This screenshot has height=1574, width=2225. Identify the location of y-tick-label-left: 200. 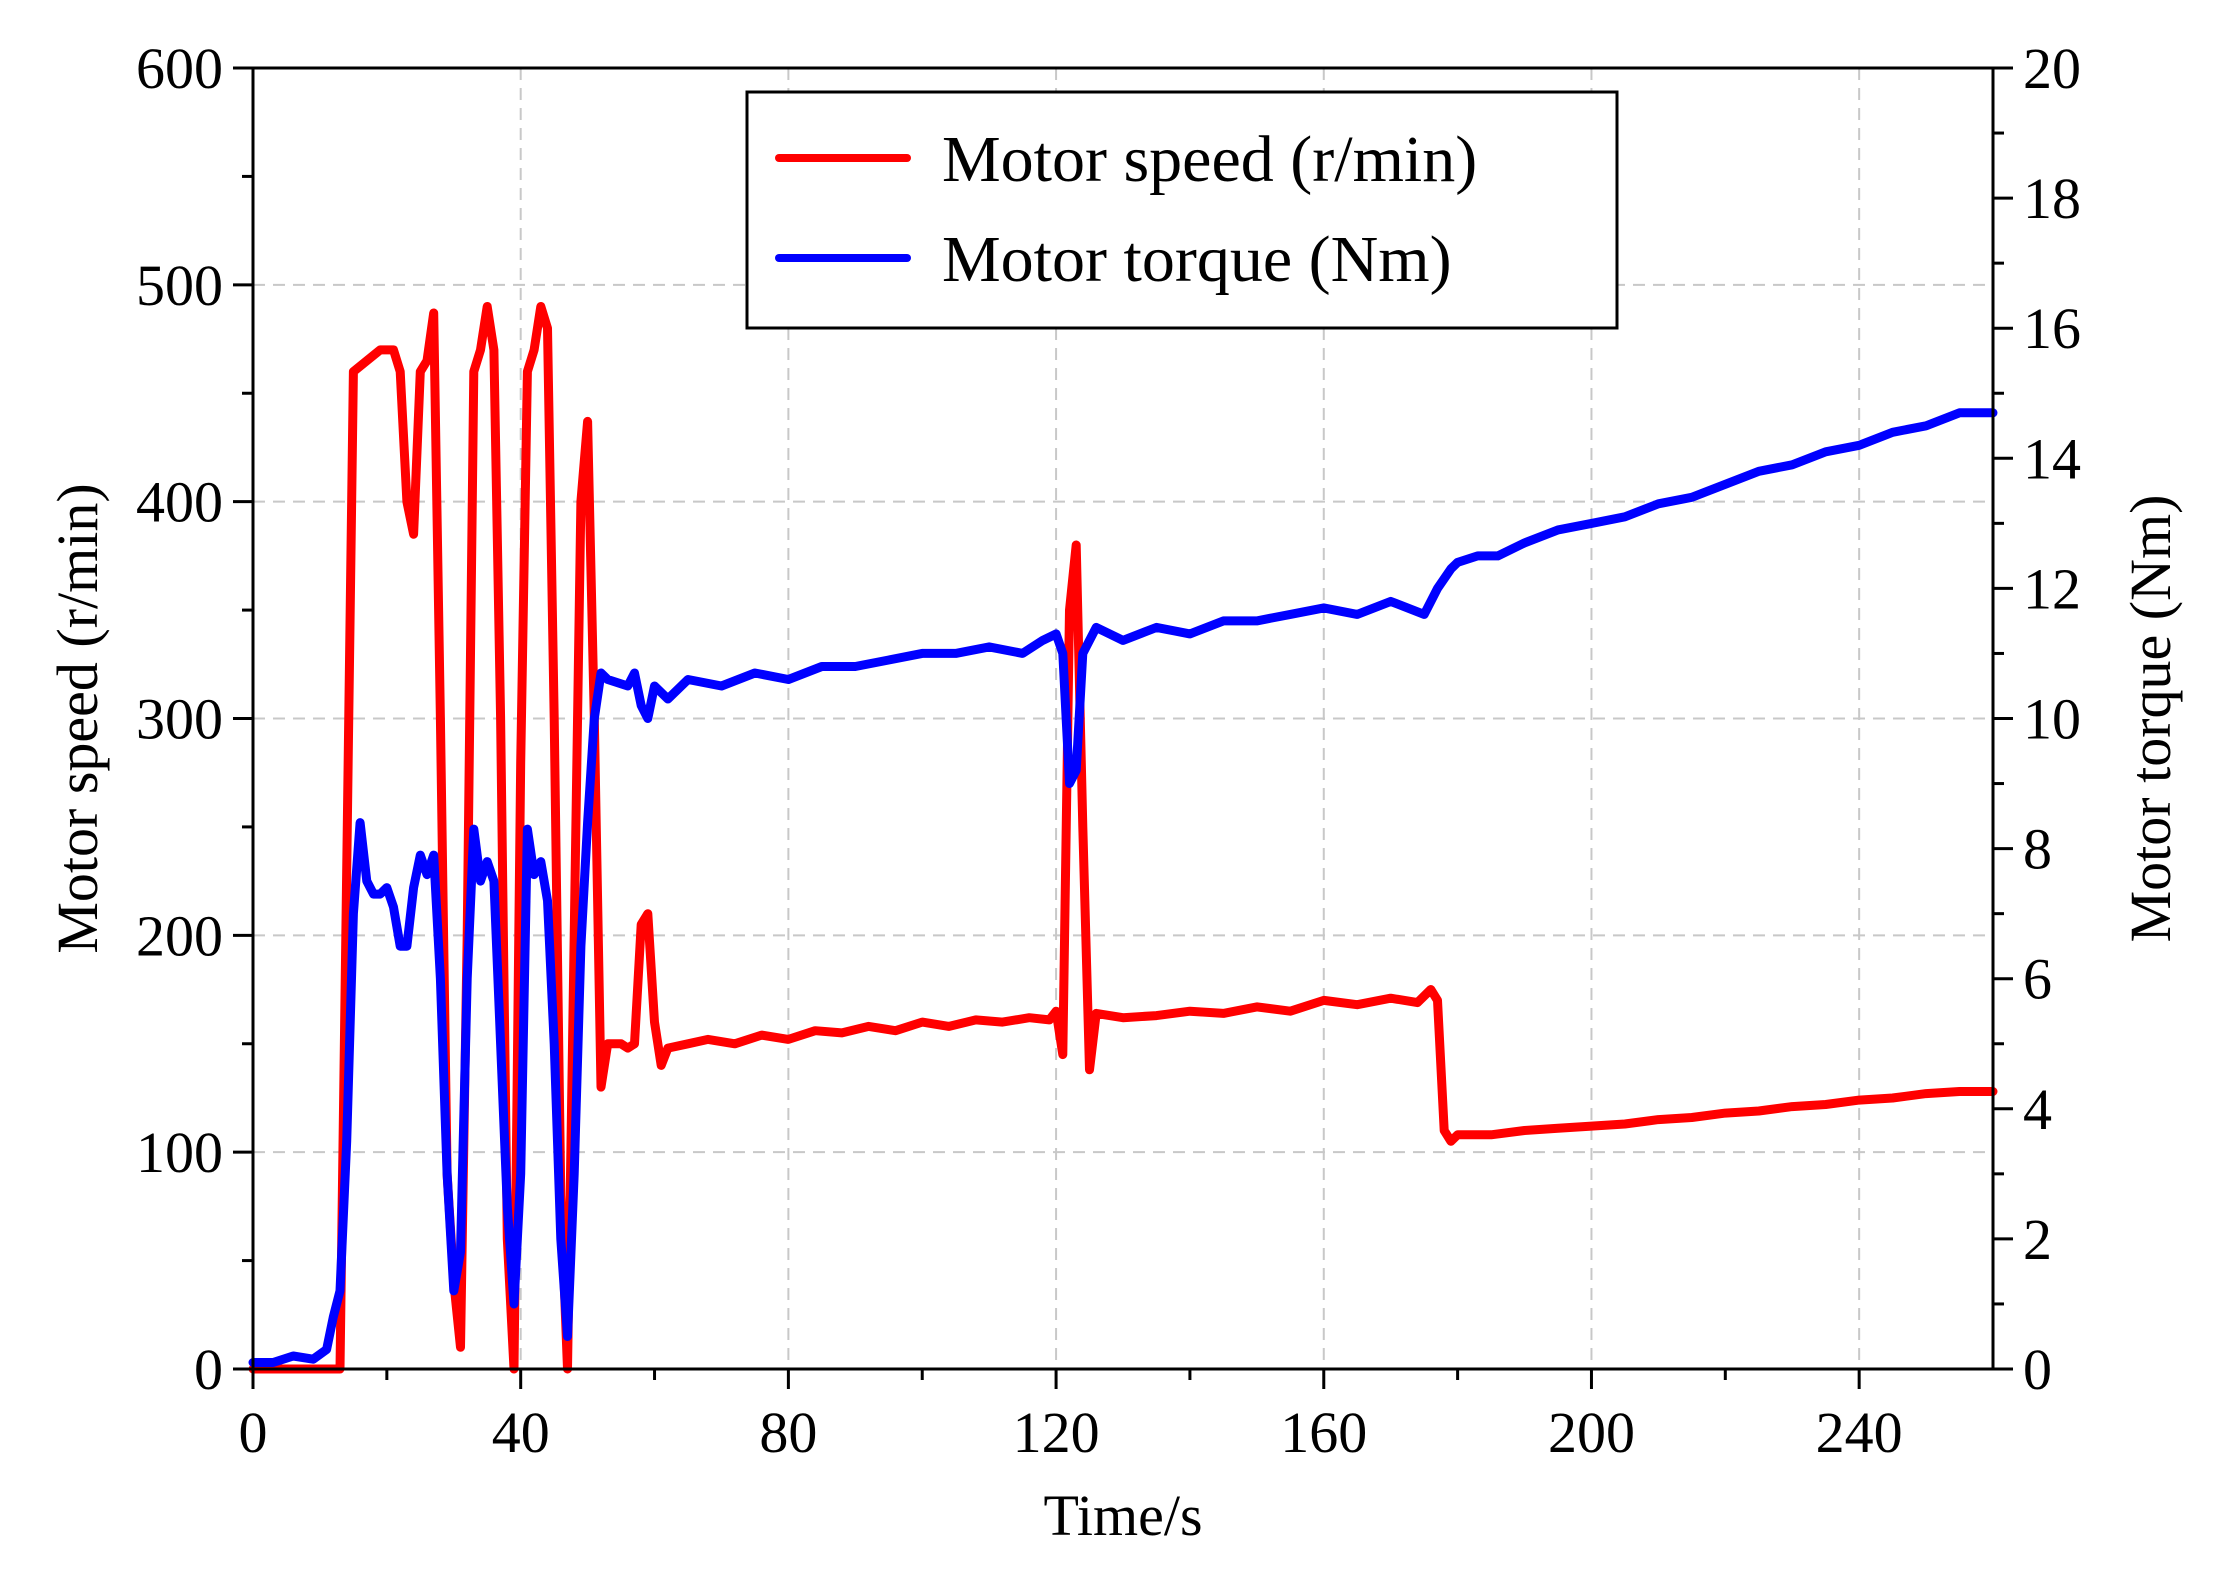
(179, 935).